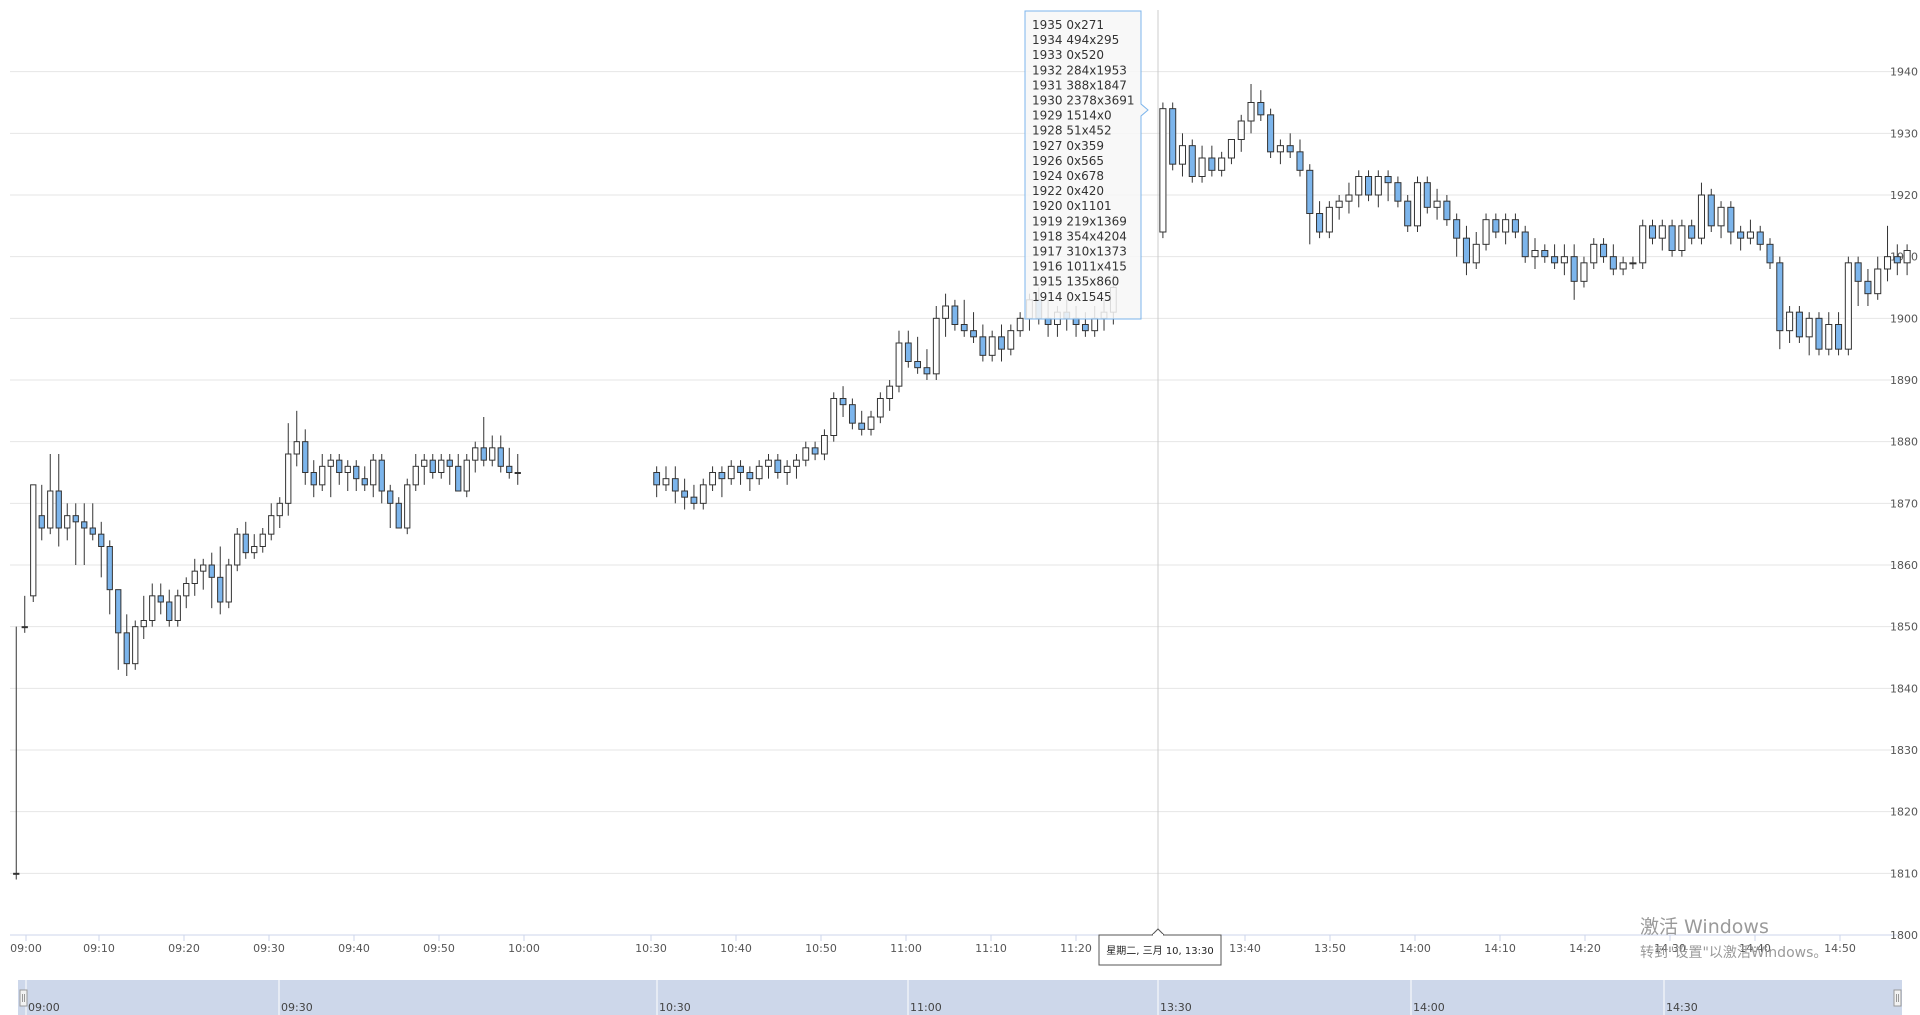 Image resolution: width=1920 pixels, height=1015 pixels. I want to click on x-tick-label: 14:10, so click(1500, 948).